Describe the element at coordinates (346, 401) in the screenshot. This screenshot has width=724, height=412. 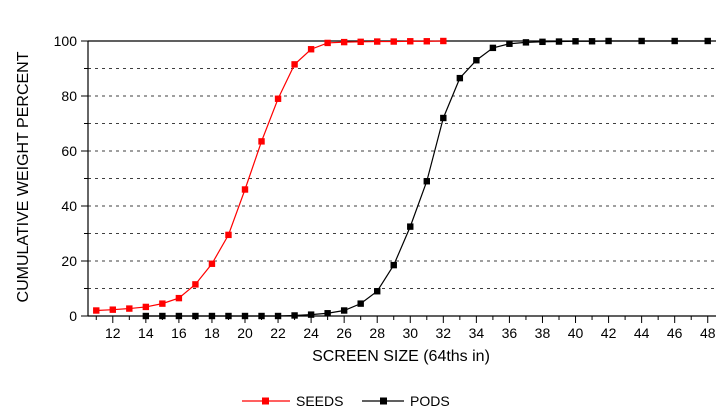
I see `legend: SEEDS PODS` at that location.